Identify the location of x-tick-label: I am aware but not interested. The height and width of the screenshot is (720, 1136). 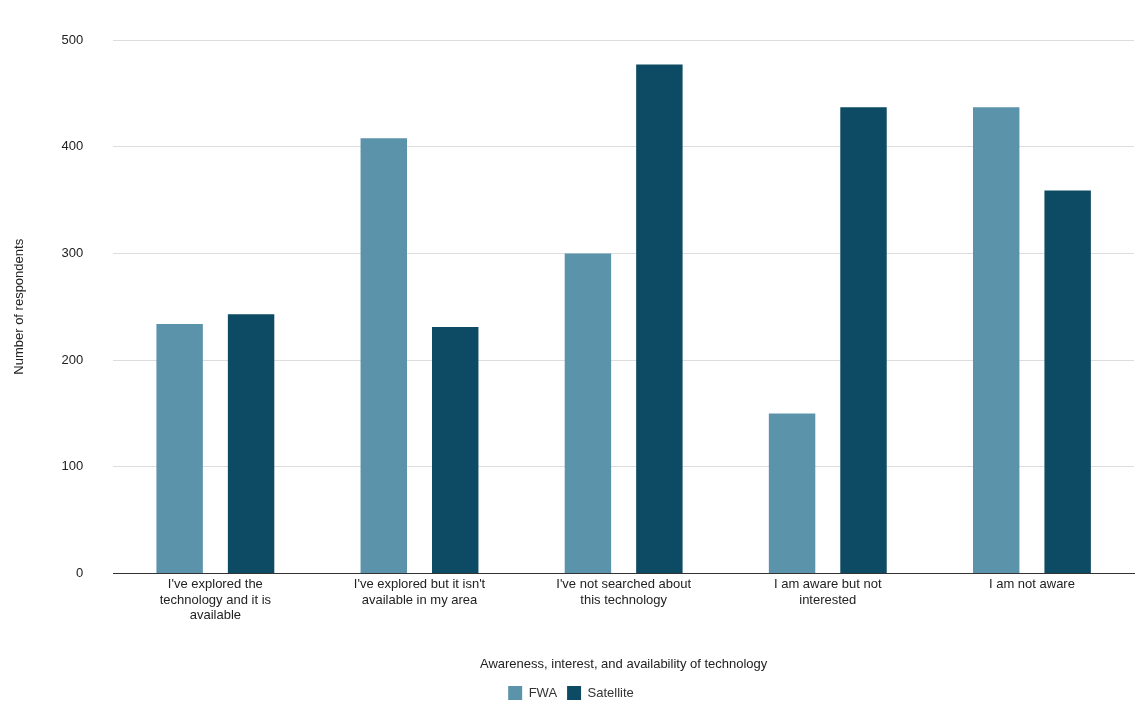
(828, 591).